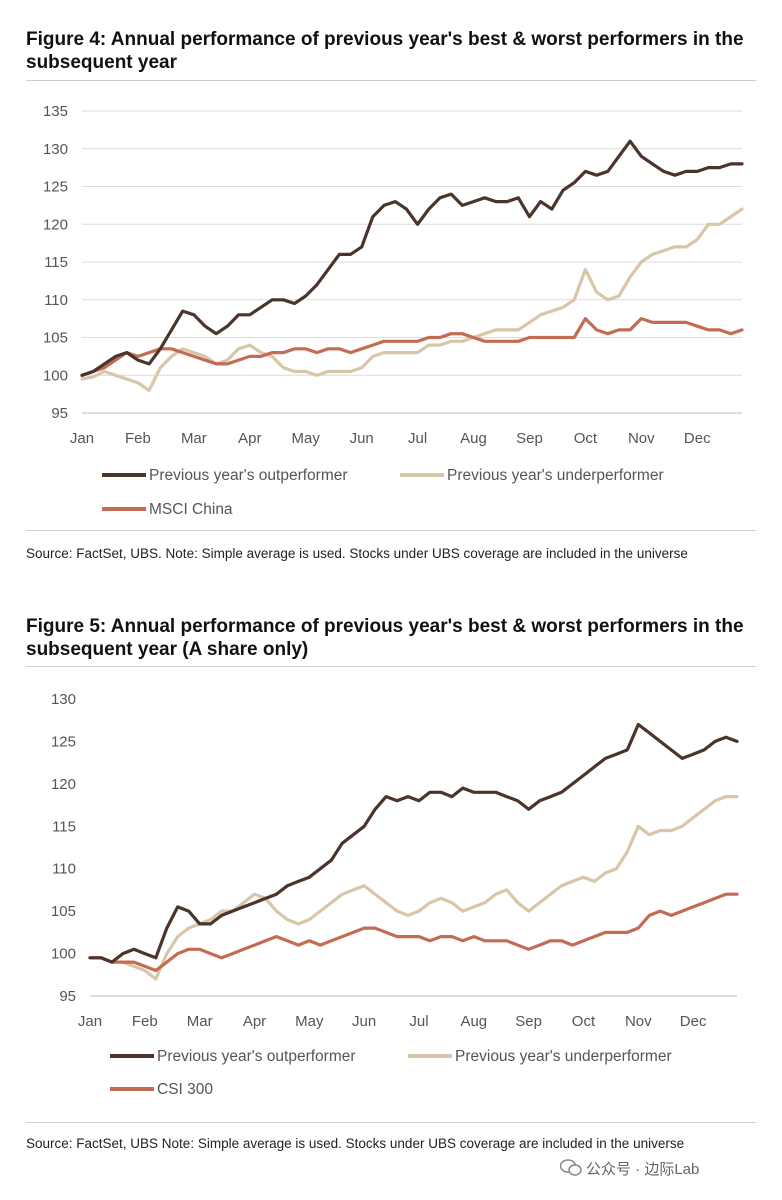 This screenshot has height=1200, width=782. What do you see at coordinates (391, 666) in the screenshot?
I see `figure-5-top-rule` at bounding box center [391, 666].